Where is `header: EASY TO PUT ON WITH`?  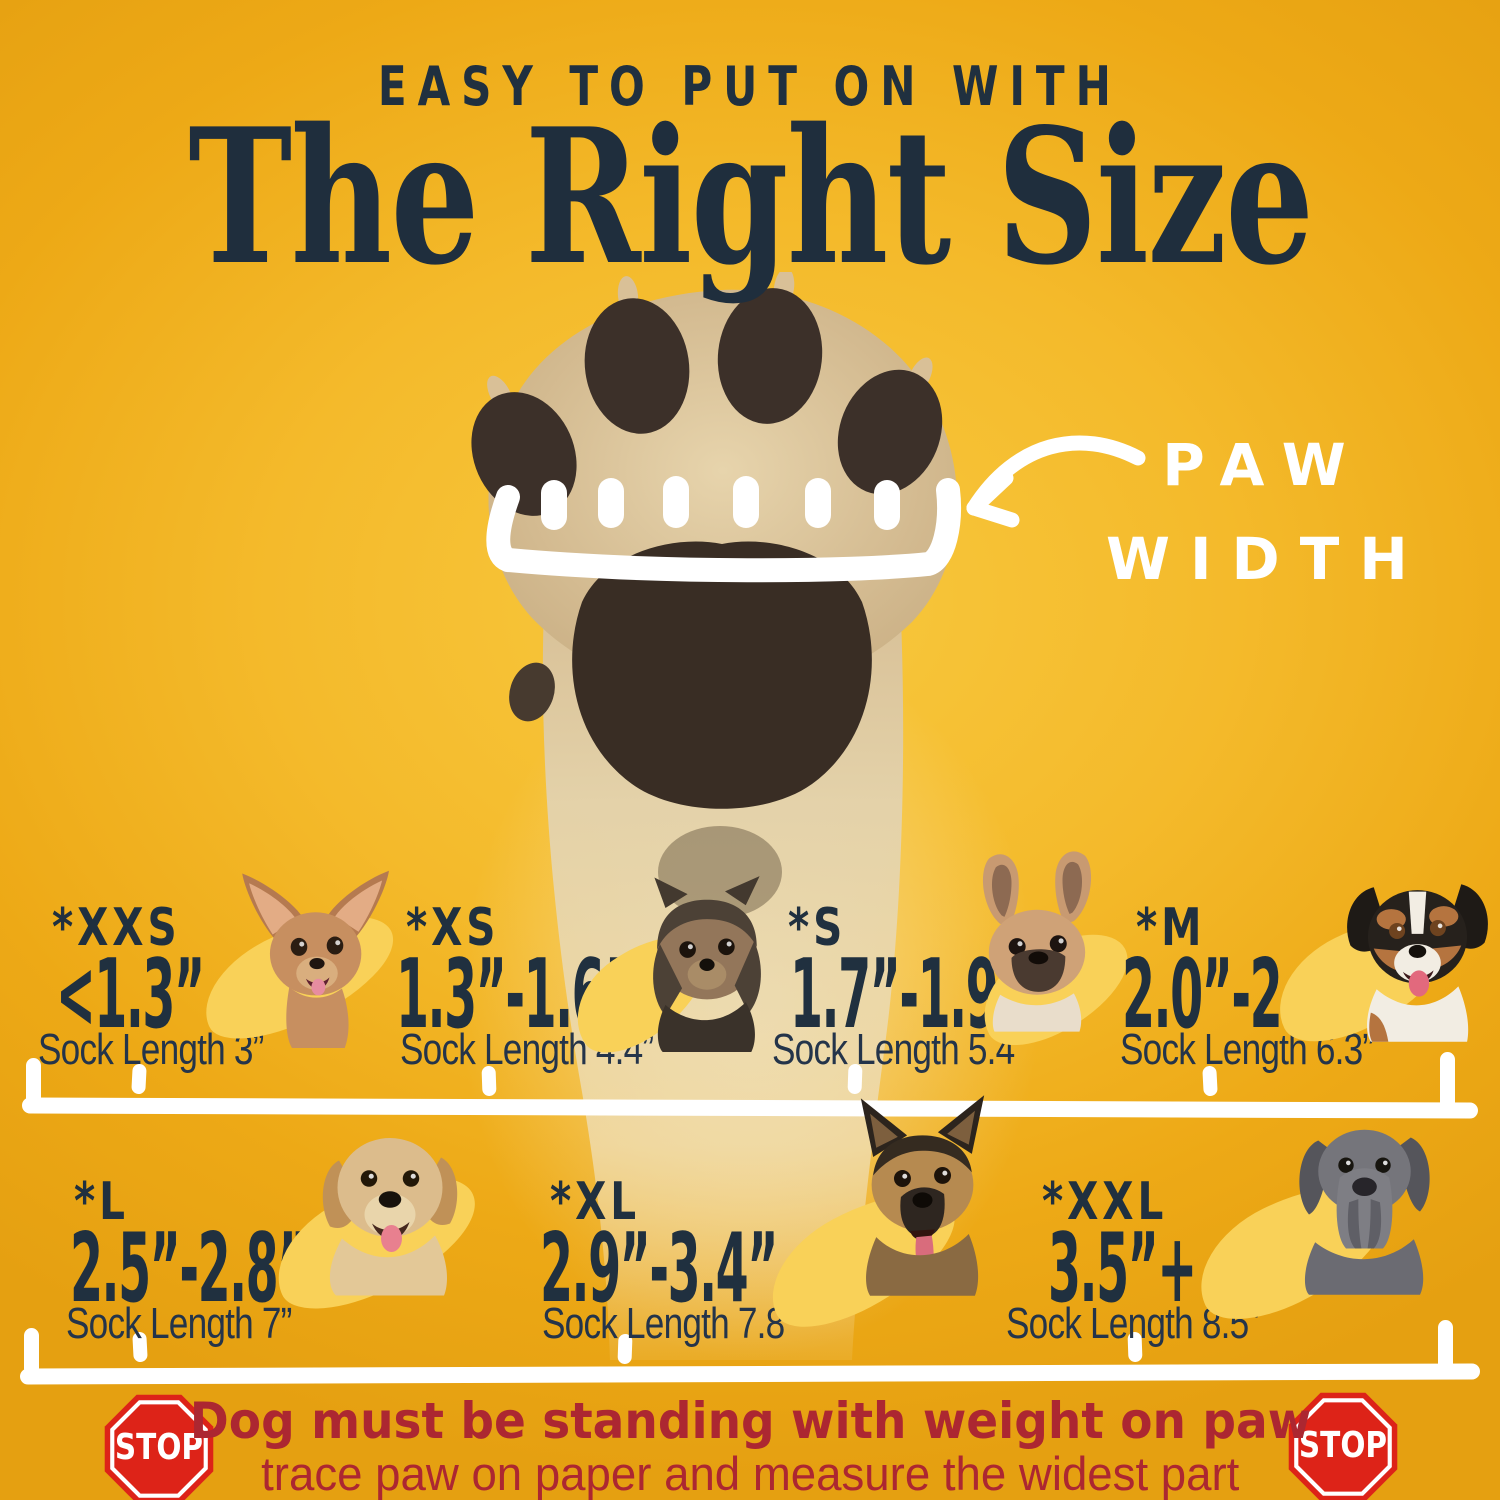 header: EASY TO PUT ON WITH is located at coordinates (750, 87).